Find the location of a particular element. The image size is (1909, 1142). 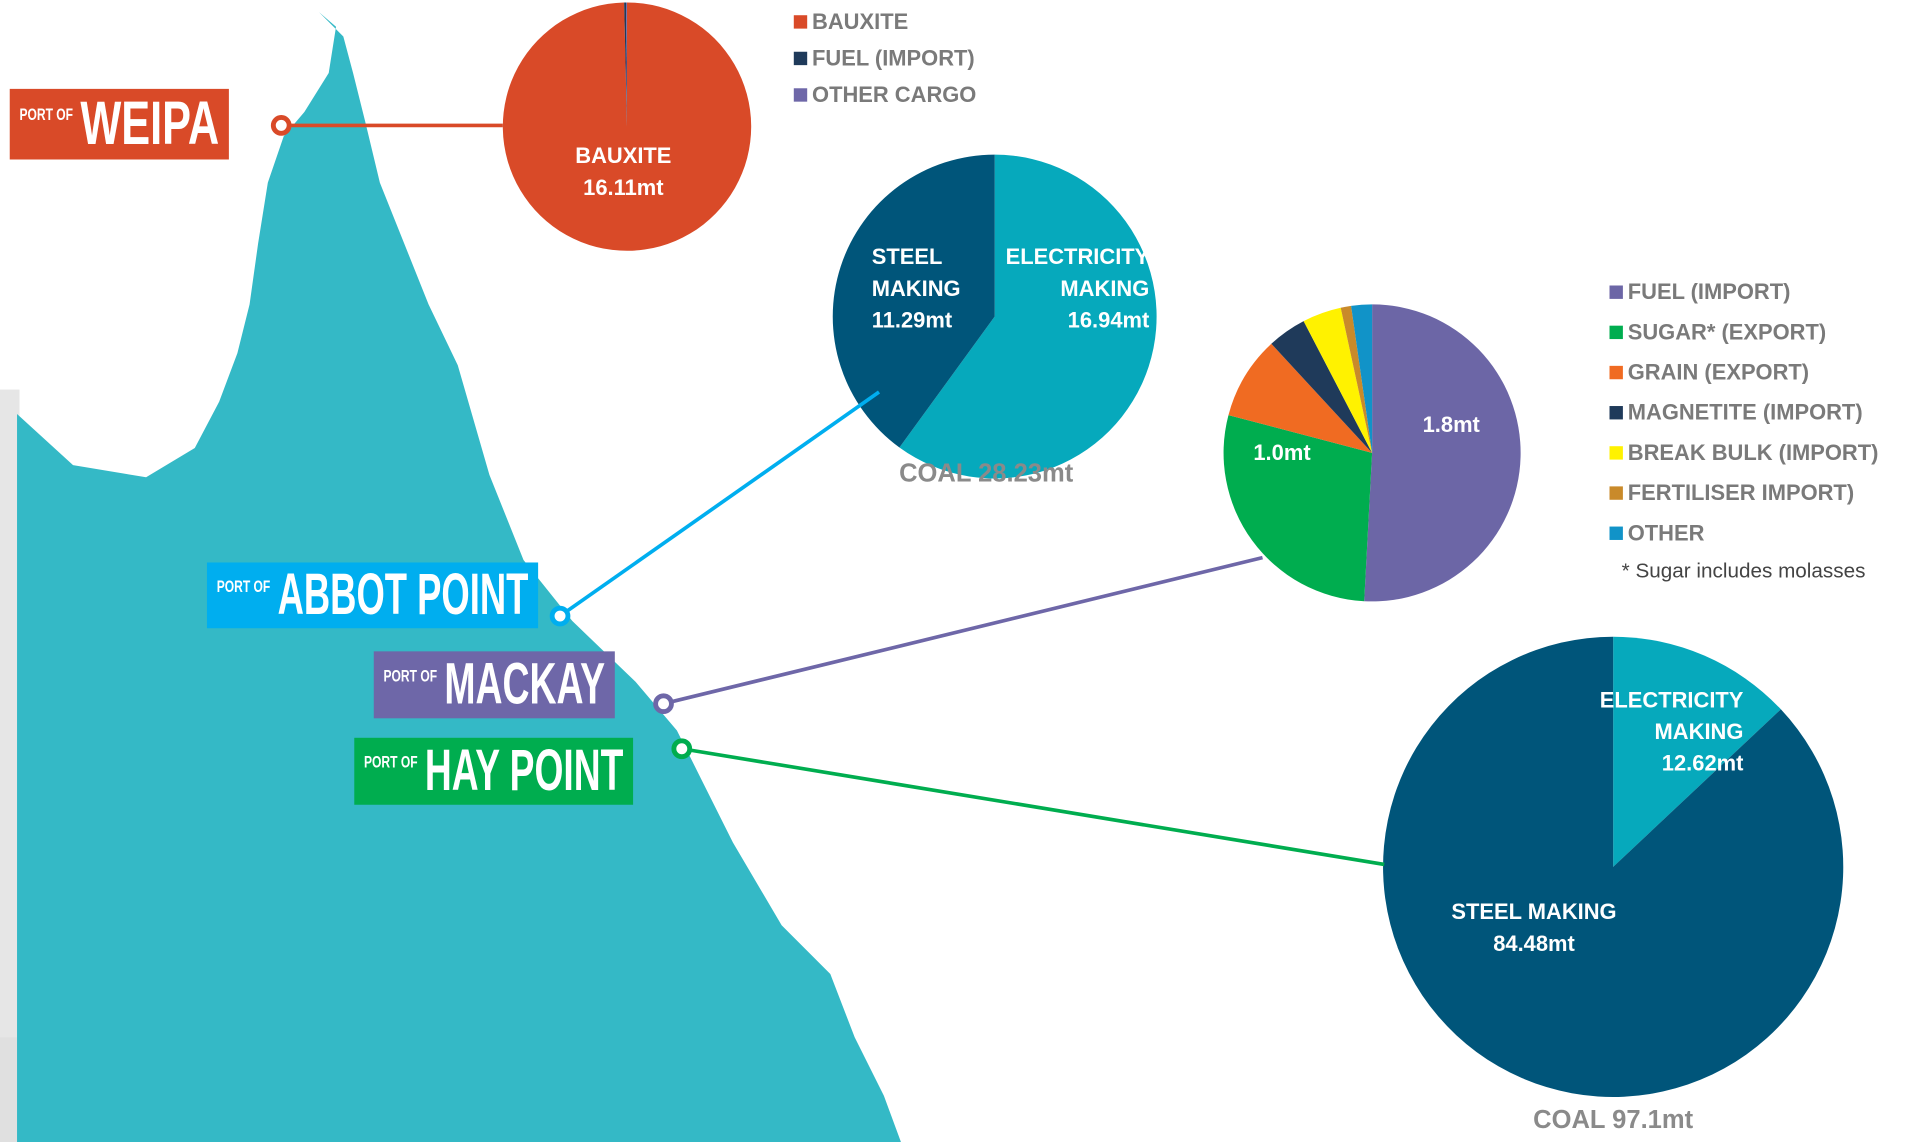

slice-label-box: ELECTRICITY MAKING 16.94mt is located at coordinates (1064, 288).